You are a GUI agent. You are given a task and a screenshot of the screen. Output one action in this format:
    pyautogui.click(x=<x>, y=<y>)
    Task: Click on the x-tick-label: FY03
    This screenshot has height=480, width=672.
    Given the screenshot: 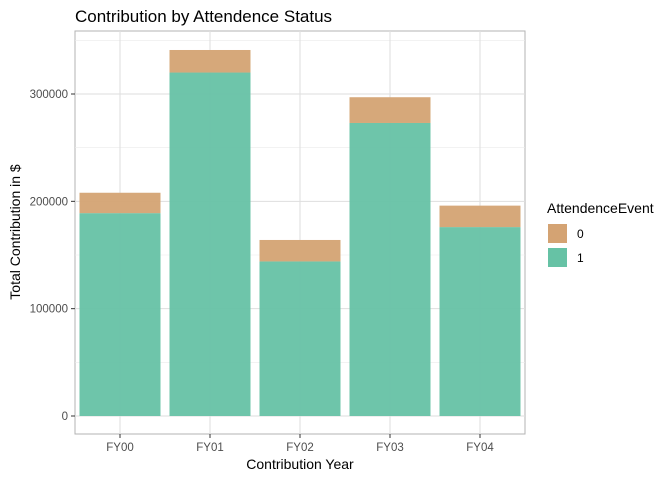 What is the action you would take?
    pyautogui.click(x=390, y=448)
    